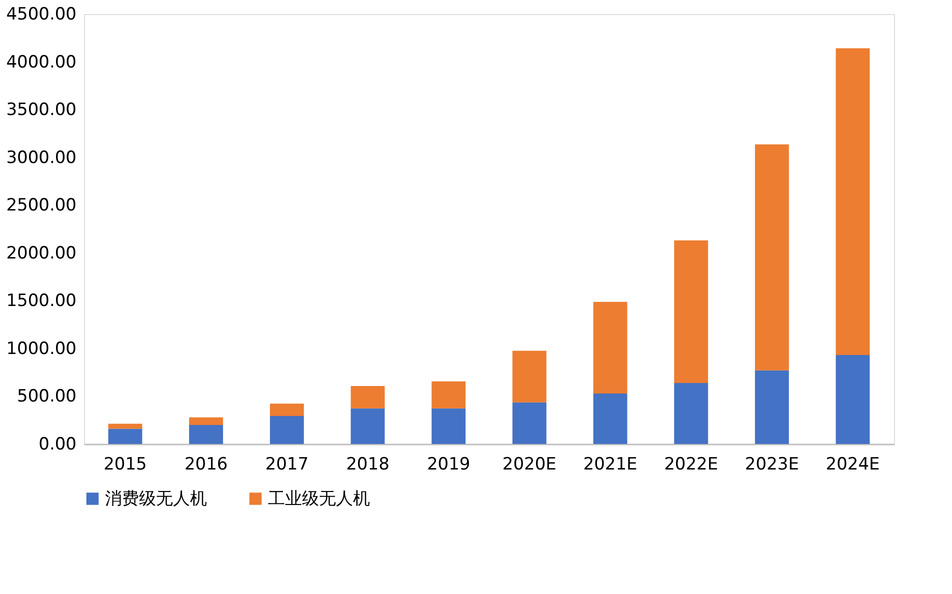 The width and height of the screenshot is (952, 594). I want to click on x-tick-label: 2024E, so click(853, 464).